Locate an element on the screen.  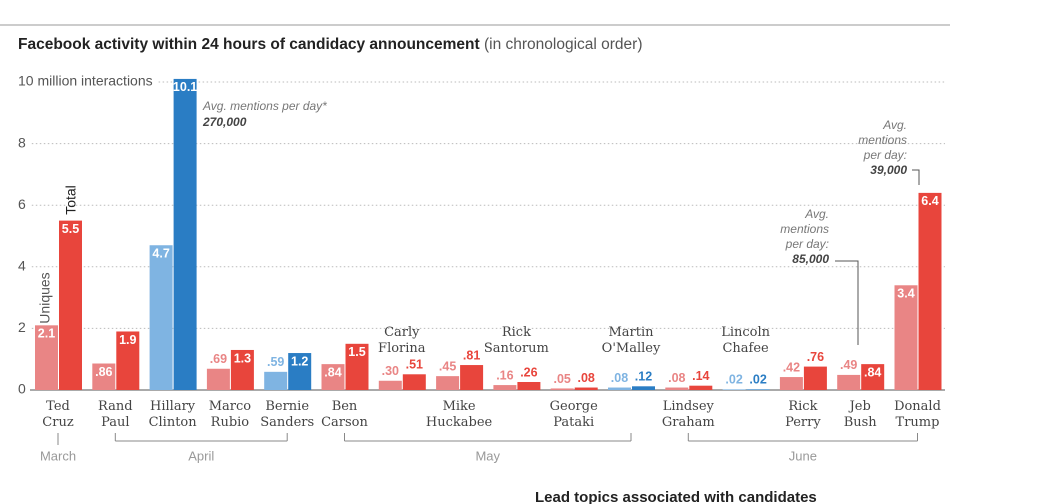
value-label: 5.5 is located at coordinates (70, 229).